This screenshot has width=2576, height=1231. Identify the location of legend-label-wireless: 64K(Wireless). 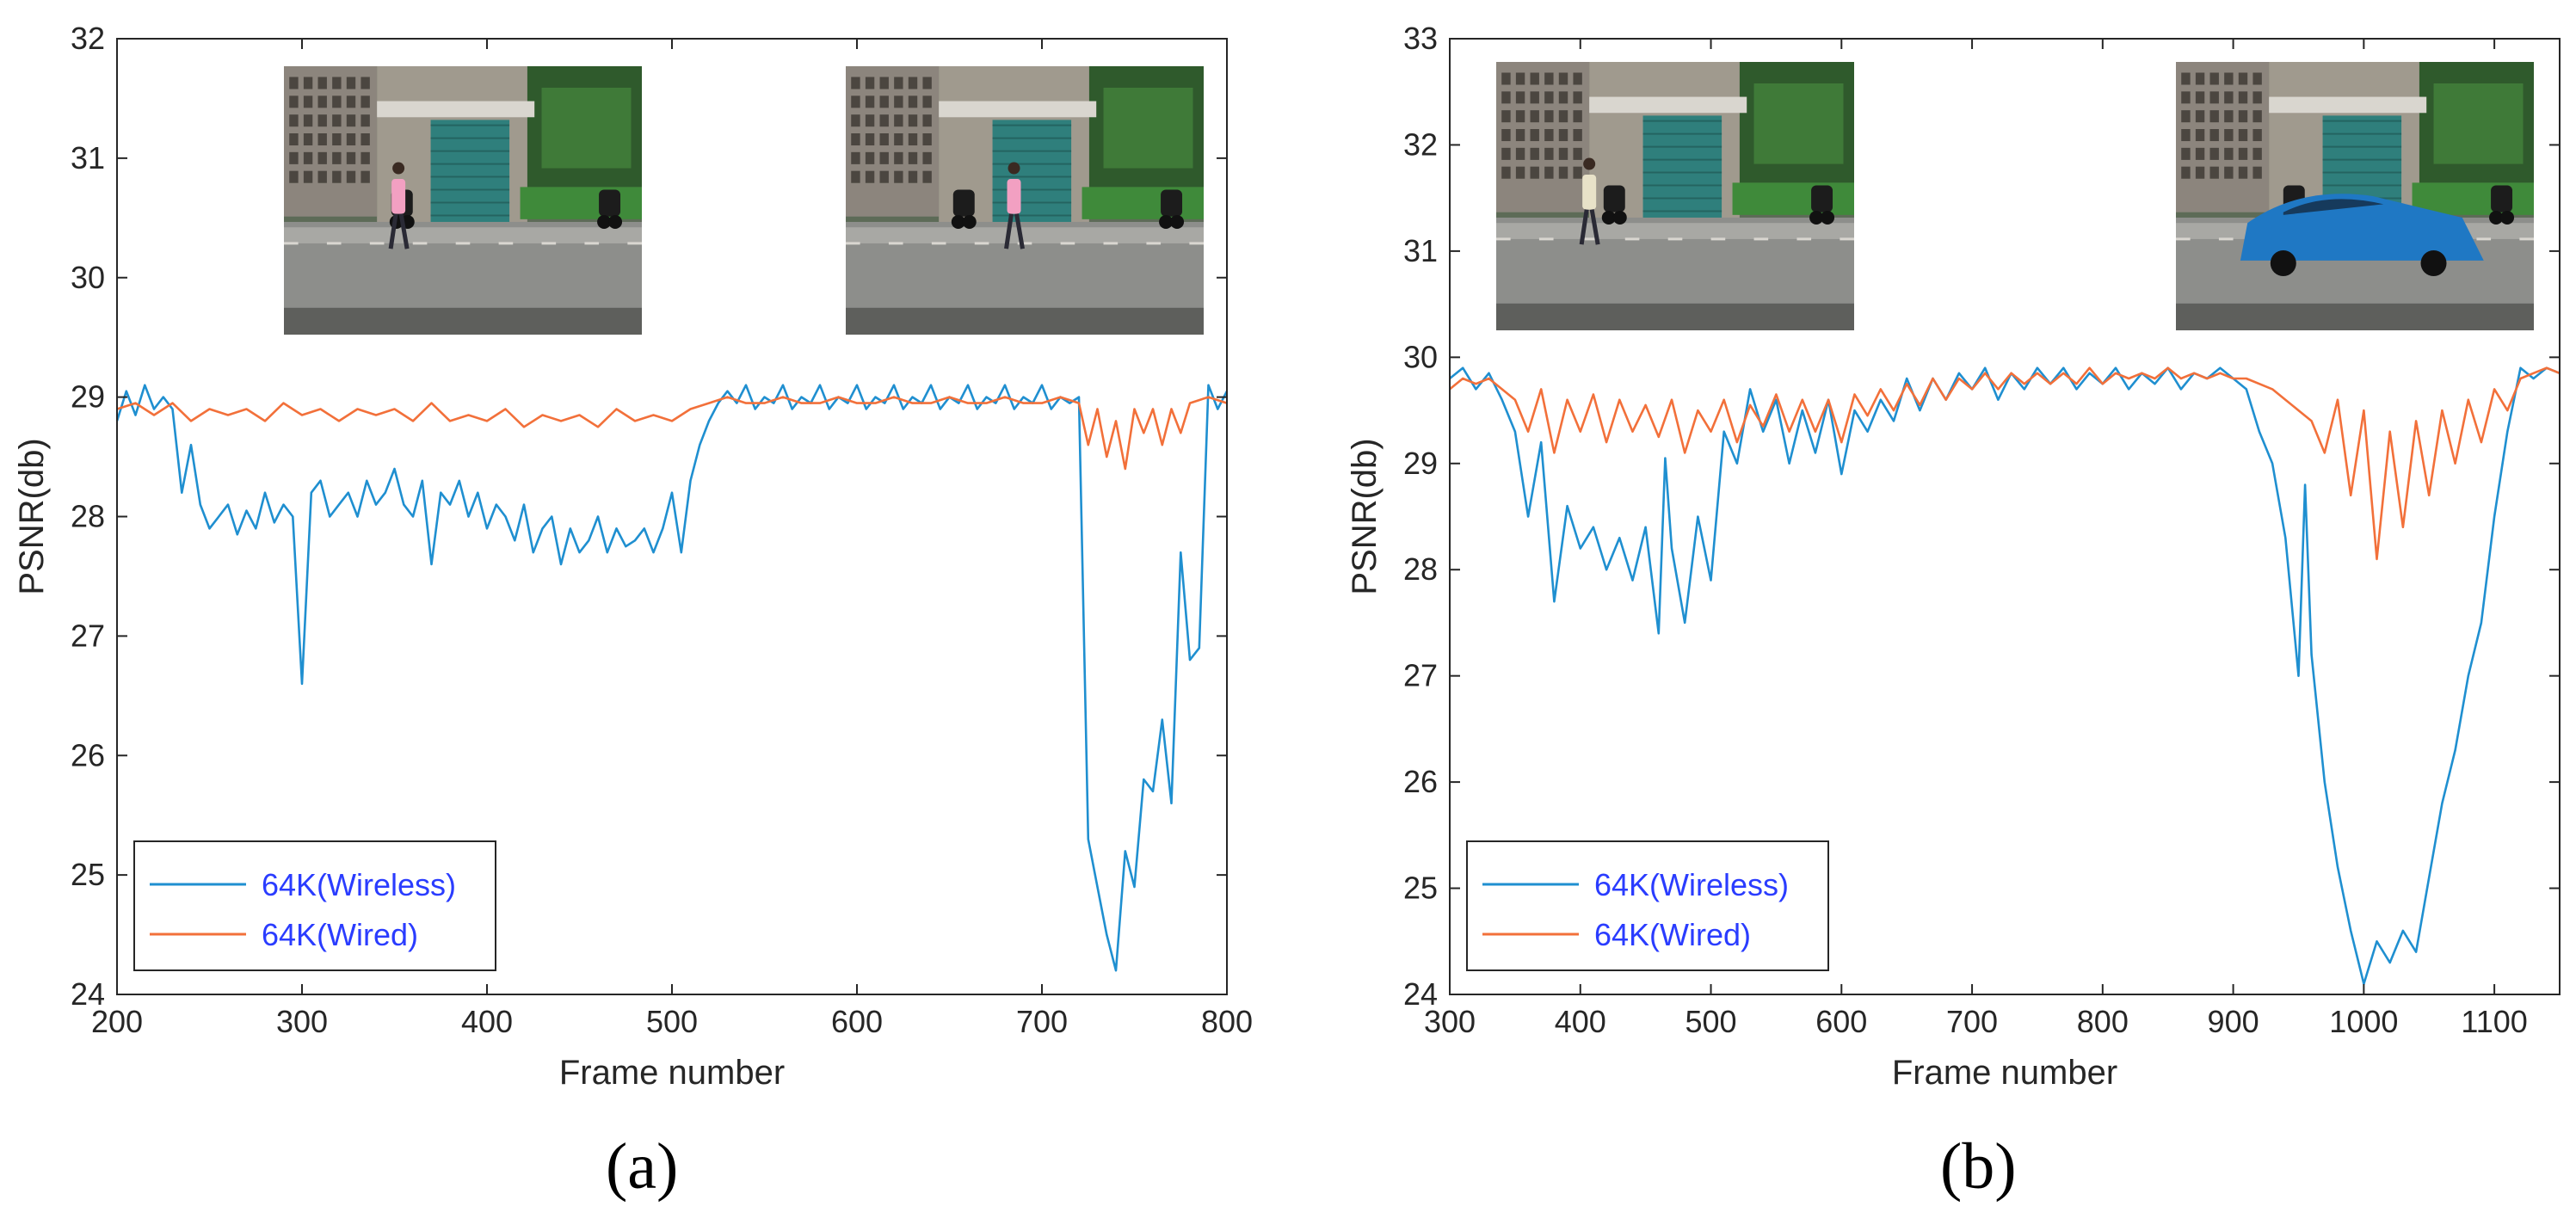
(1692, 884).